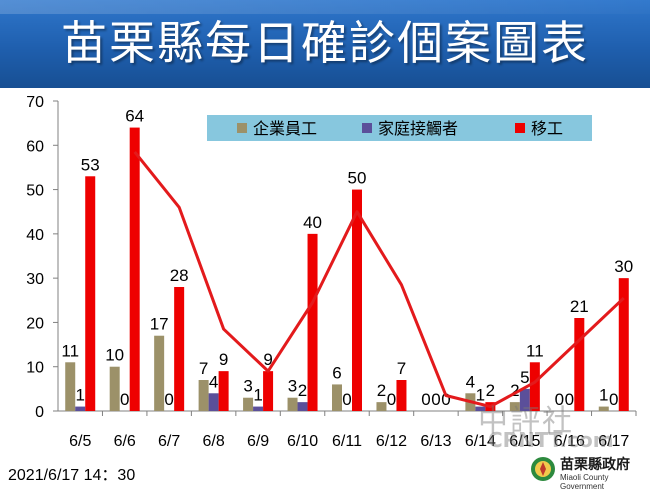 This screenshot has height=491, width=650. I want to click on y-tick-label: 30, so click(35, 279).